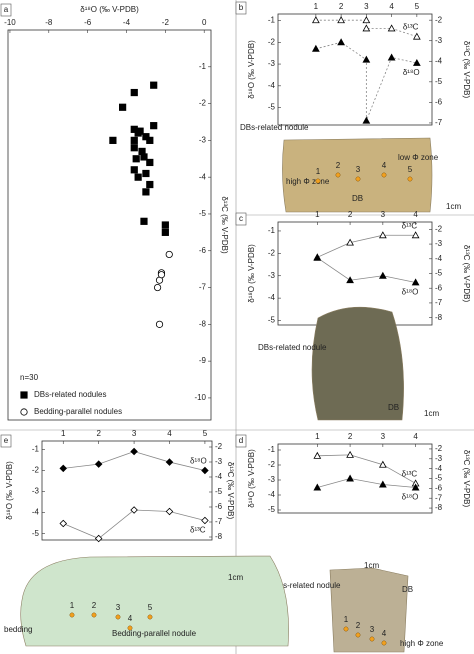 The width and height of the screenshot is (474, 654). Describe the element at coordinates (18, 629) in the screenshot. I see `photo-label: bedding` at that location.